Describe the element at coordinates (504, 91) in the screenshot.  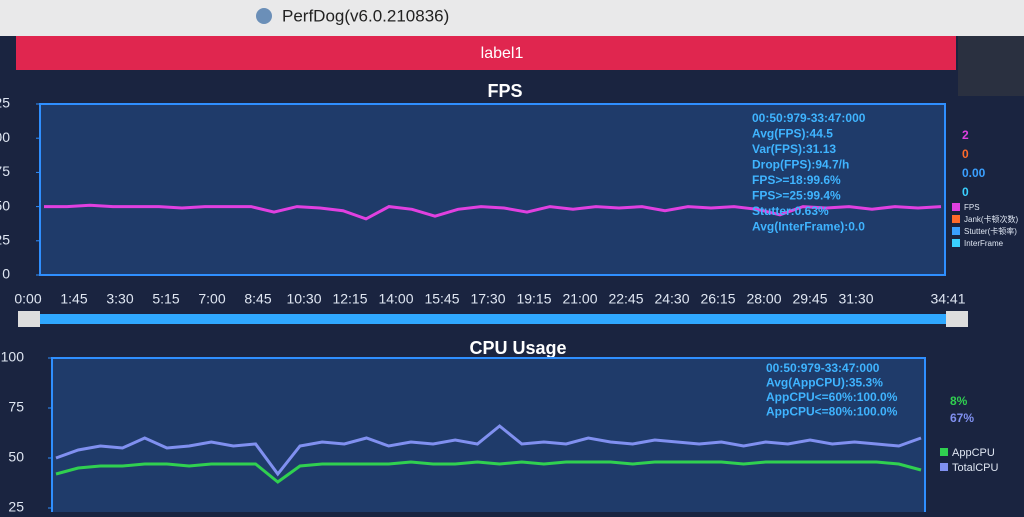
I see `fps-title: FPS` at that location.